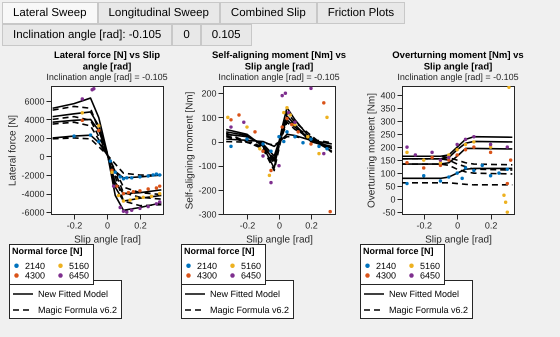 The image size is (560, 337). What do you see at coordinates (159, 13) in the screenshot?
I see `text: Longitudinal Sweep` at bounding box center [159, 13].